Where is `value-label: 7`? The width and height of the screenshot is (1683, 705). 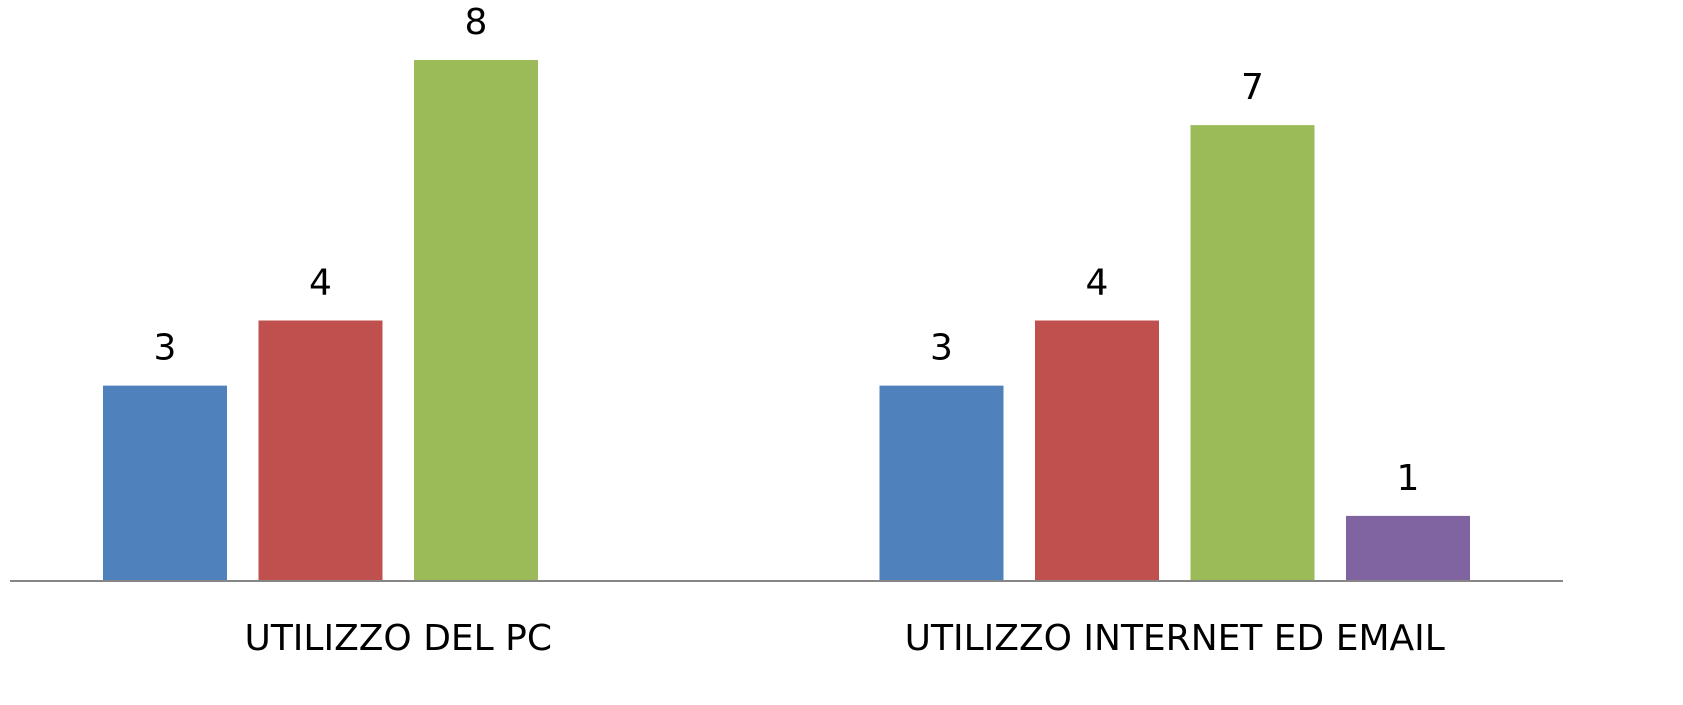 value-label: 7 is located at coordinates (1252, 87).